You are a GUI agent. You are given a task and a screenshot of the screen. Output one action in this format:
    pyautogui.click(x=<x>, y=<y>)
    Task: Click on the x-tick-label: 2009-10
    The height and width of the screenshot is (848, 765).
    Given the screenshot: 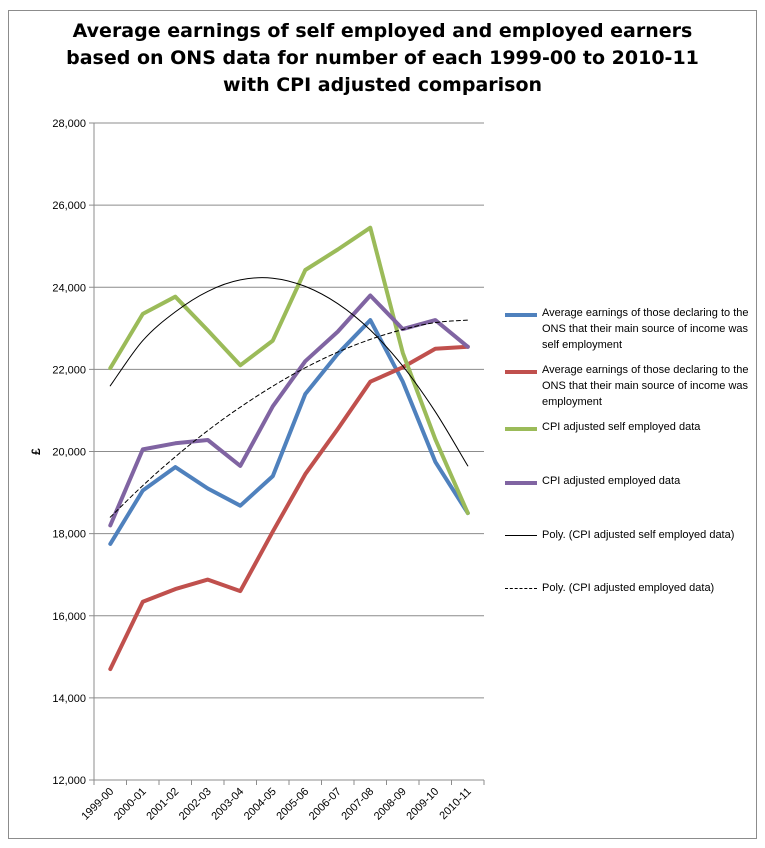 What is the action you would take?
    pyautogui.click(x=422, y=804)
    